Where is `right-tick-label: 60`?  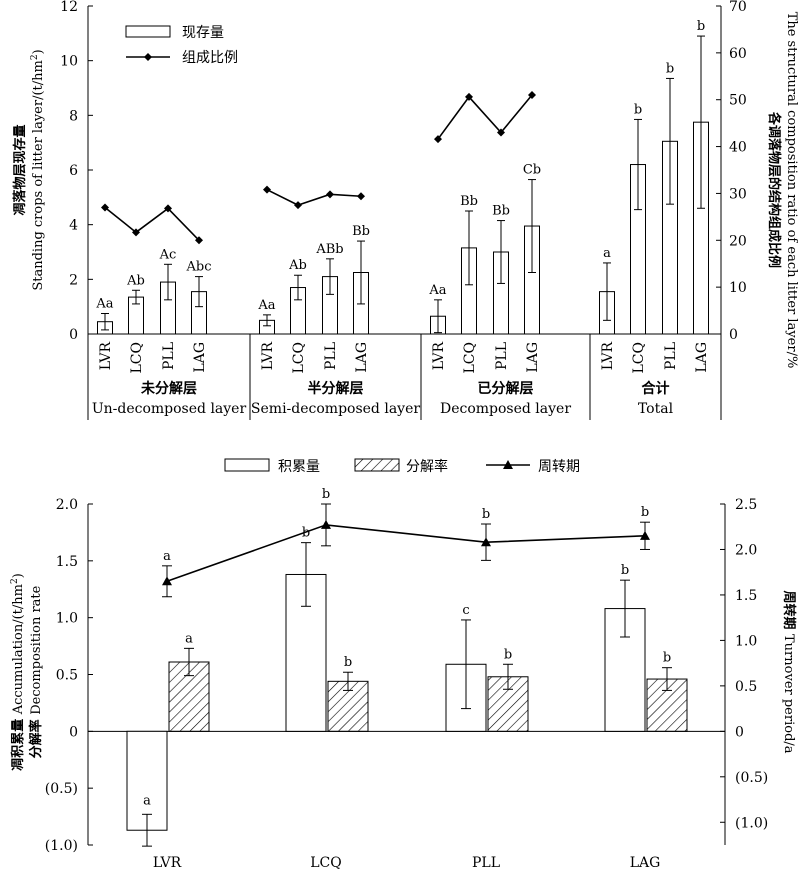 right-tick-label: 60 is located at coordinates (738, 54).